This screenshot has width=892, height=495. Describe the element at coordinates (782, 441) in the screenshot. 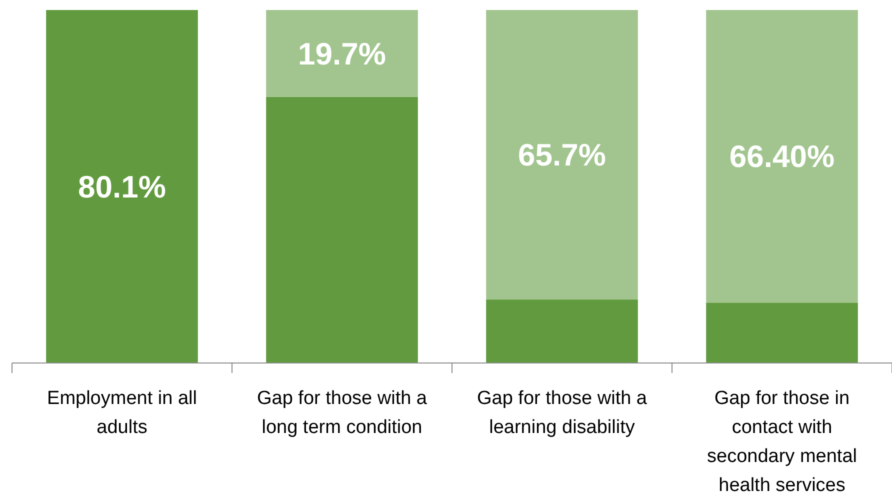

I see `x-tick-label: Gap for those in contact with secondary mental health services` at that location.